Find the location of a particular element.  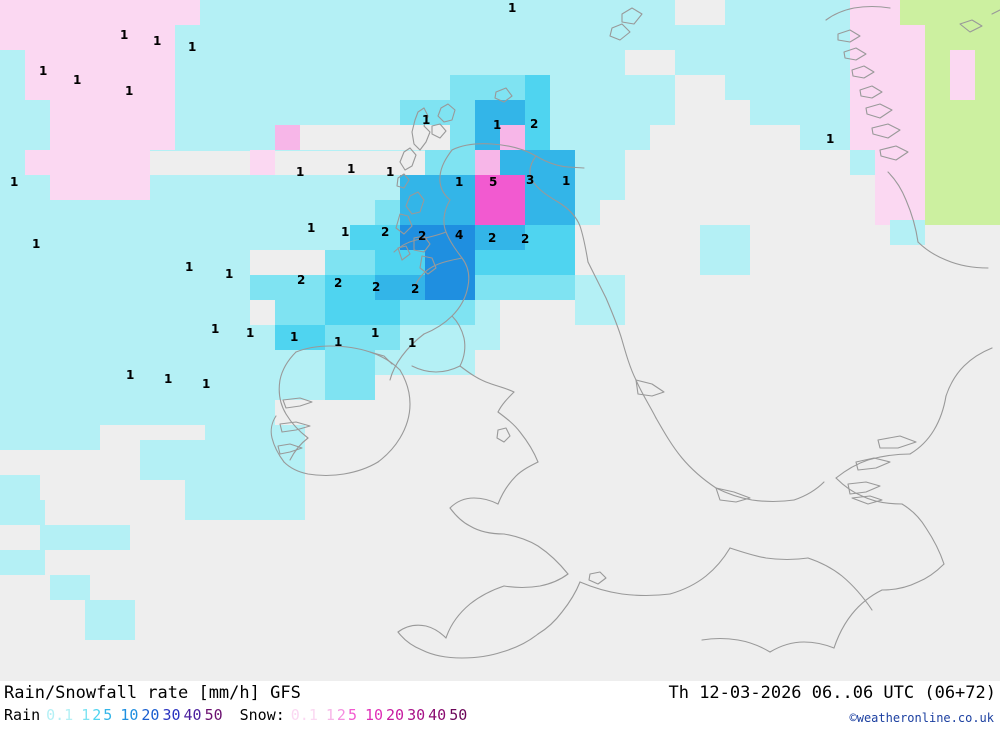

precip-value-label: 3 is located at coordinates (530, 180).